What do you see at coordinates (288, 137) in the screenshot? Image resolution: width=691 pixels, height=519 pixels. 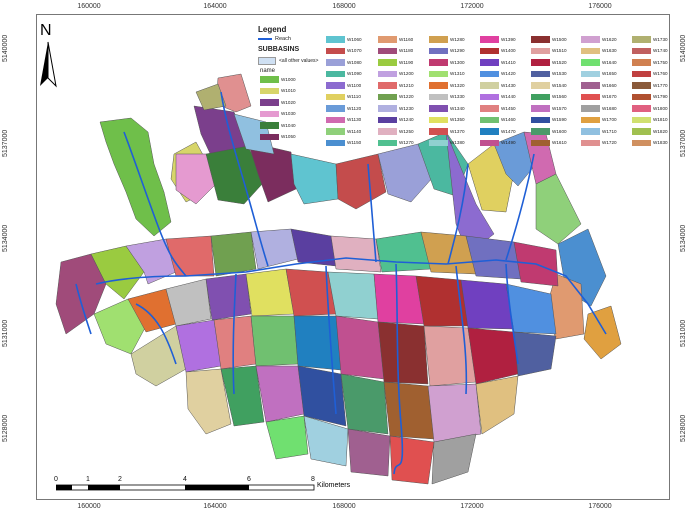 I see `legend-entry-label: W1050` at bounding box center [288, 137].